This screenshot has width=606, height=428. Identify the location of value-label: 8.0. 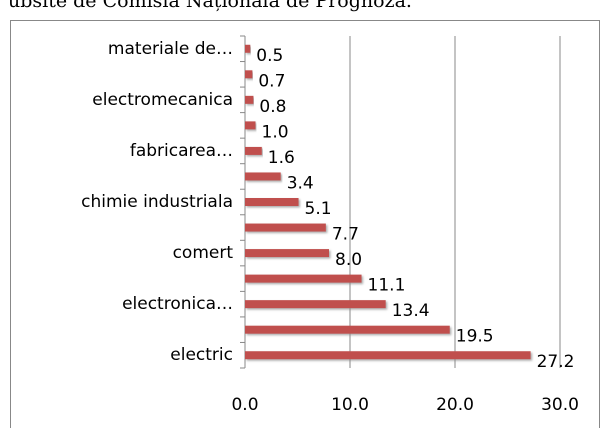
(348, 260).